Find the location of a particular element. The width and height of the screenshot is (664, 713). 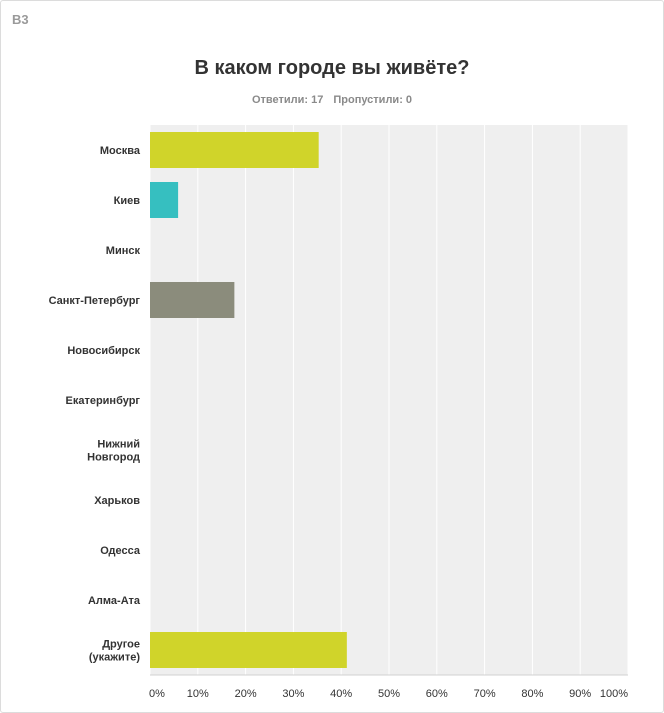

category-label-3: Санкт-Петербург is located at coordinates (95, 301).